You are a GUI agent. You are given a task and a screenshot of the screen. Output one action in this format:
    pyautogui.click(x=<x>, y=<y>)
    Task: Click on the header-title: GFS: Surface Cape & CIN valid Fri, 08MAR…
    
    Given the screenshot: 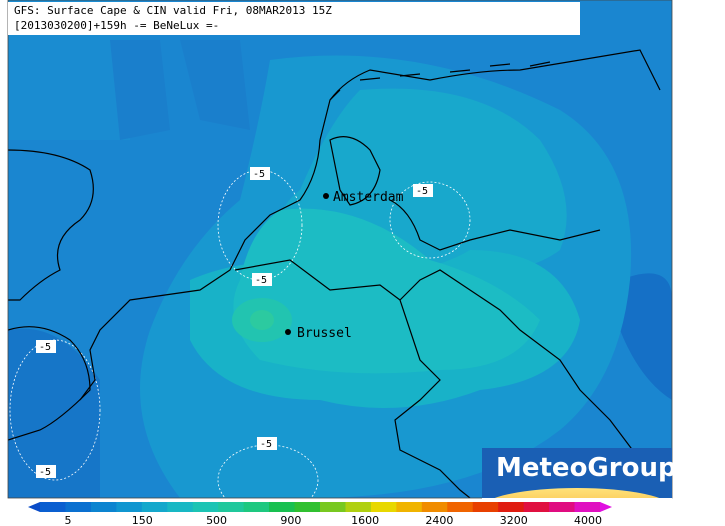 What is the action you would take?
    pyautogui.click(x=173, y=10)
    